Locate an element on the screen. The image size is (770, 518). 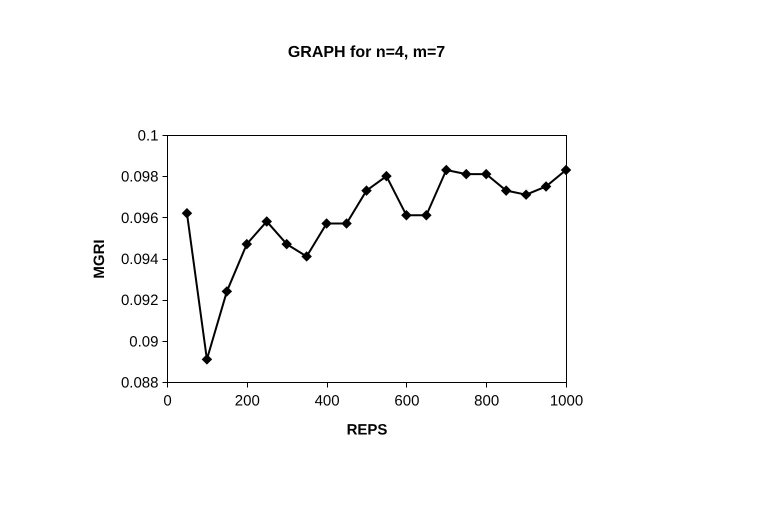
y-tick-label: 0.088 is located at coordinates (139, 383).